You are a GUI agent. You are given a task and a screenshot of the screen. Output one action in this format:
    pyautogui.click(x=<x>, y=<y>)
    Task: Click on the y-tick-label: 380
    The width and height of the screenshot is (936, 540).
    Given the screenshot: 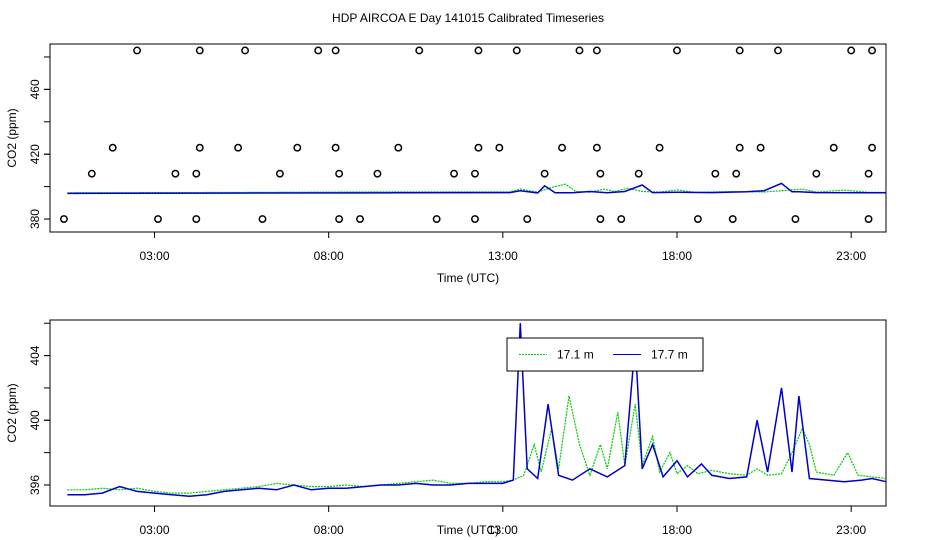 What is the action you would take?
    pyautogui.click(x=35, y=219)
    